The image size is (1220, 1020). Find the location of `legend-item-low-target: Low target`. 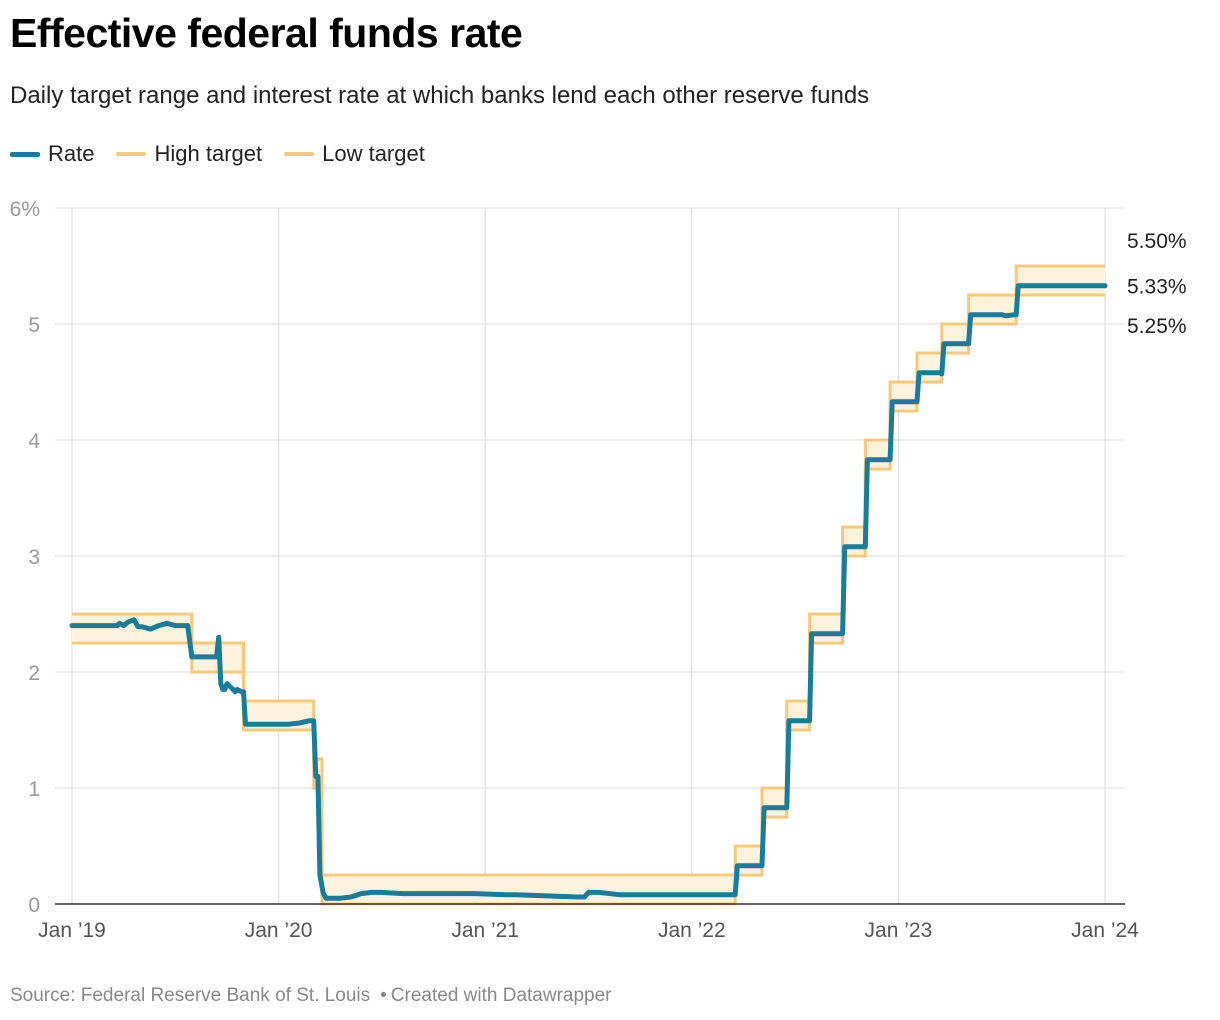

legend-item-low-target: Low target is located at coordinates (354, 154).